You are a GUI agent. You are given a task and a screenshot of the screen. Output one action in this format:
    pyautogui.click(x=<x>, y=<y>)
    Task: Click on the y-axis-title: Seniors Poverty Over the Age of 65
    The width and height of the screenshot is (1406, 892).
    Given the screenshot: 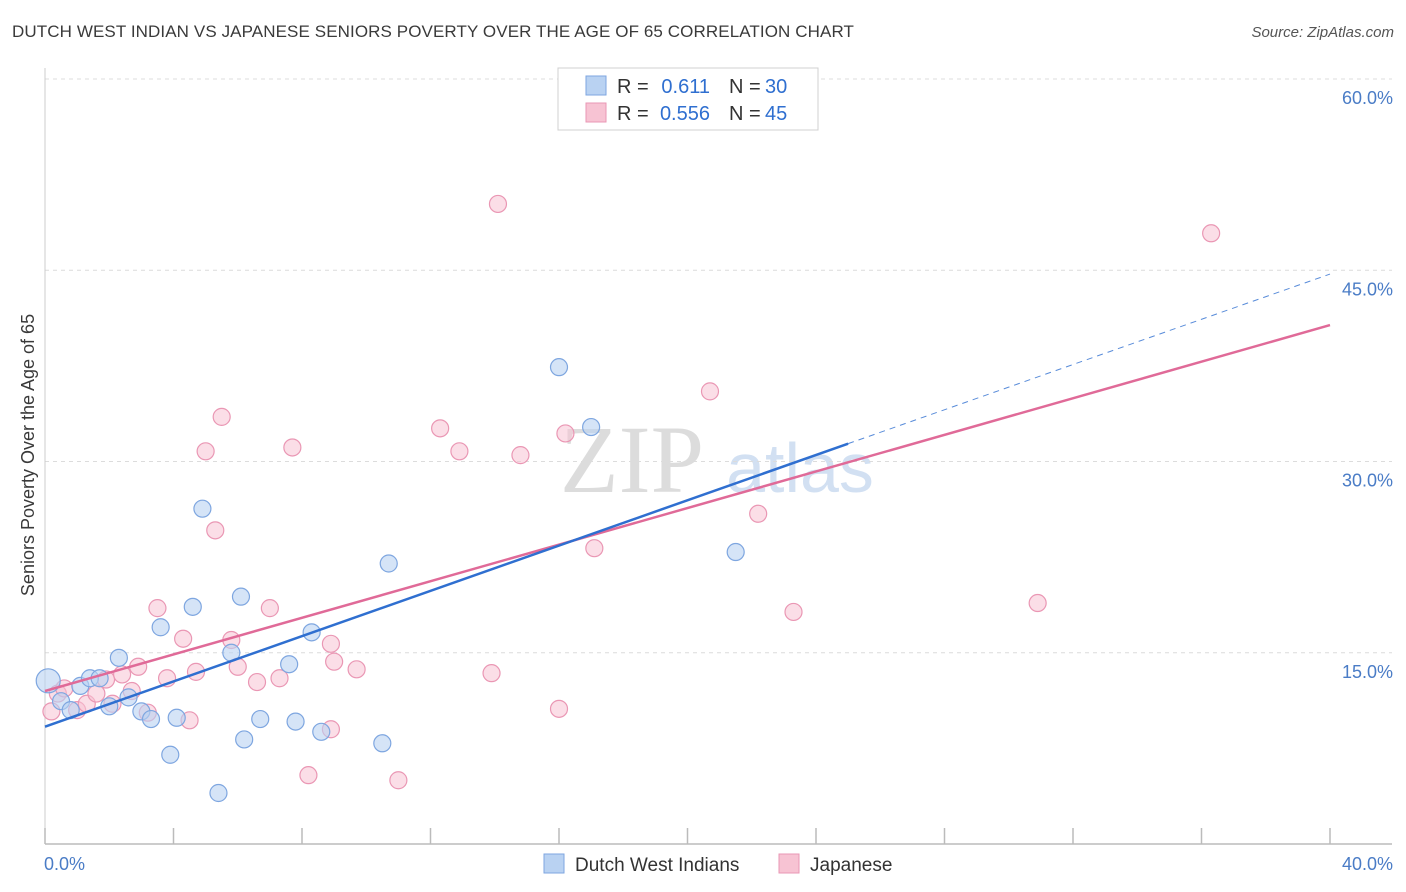 What is the action you would take?
    pyautogui.click(x=28, y=455)
    